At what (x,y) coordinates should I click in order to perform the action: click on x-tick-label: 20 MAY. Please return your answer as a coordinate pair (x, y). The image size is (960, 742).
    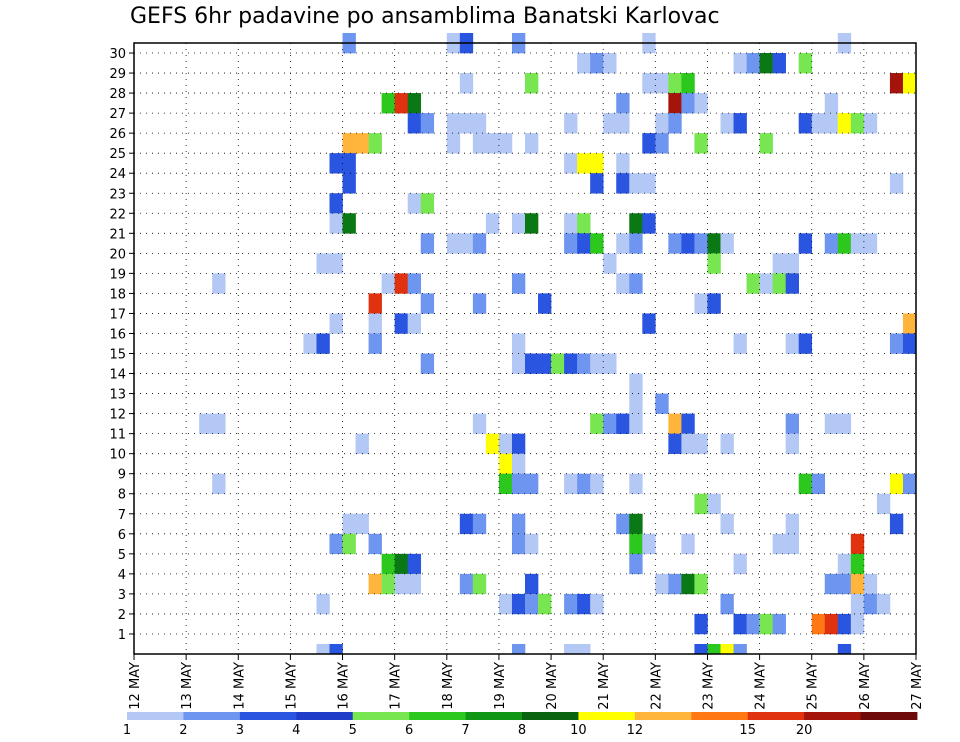
    Looking at the image, I should click on (552, 686).